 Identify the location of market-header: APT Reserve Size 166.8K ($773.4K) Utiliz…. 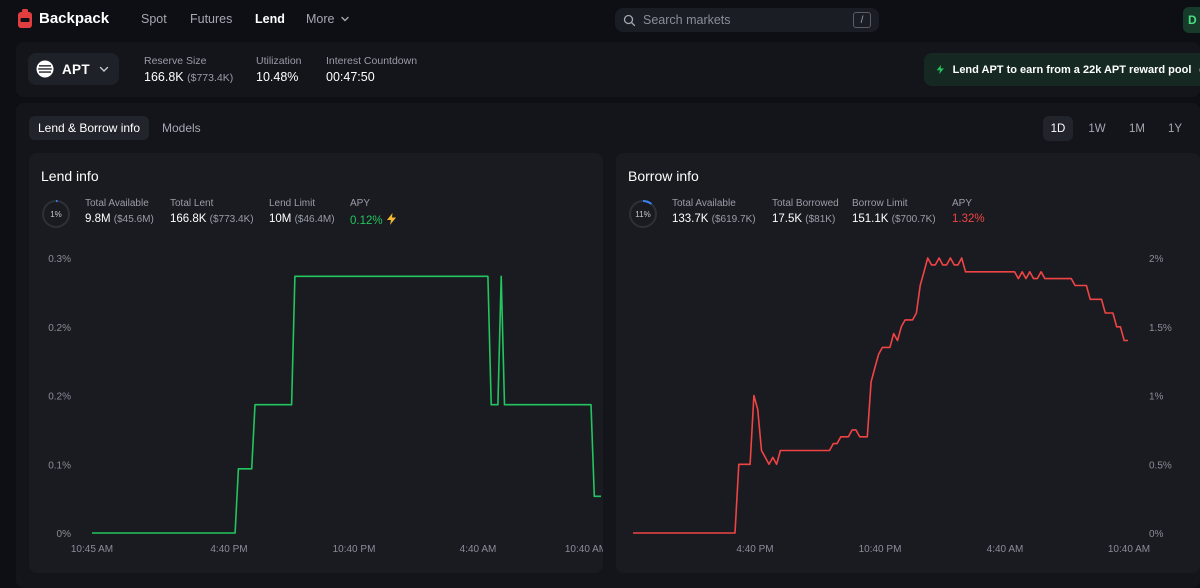
(608, 69).